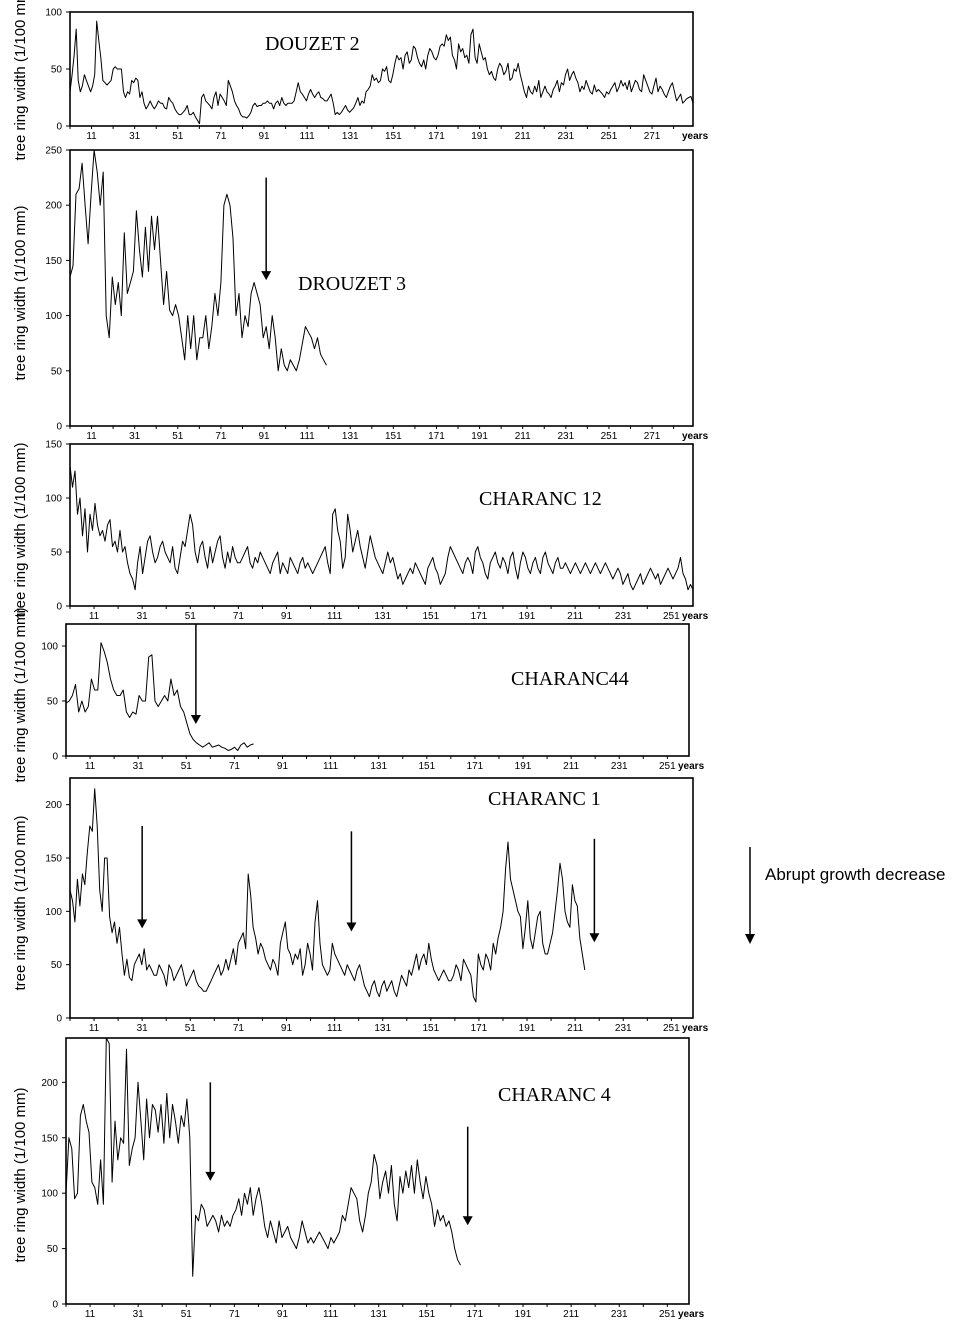 This screenshot has height=1322, width=971. What do you see at coordinates (855, 874) in the screenshot?
I see `legend-label: Abrupt growth decrease` at bounding box center [855, 874].